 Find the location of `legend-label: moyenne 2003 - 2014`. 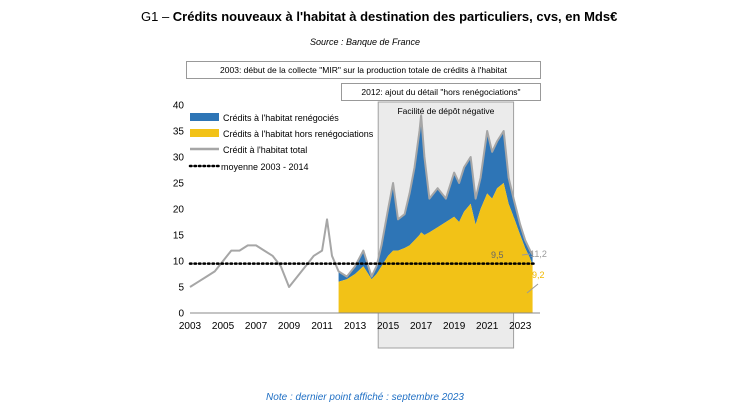

legend-label: moyenne 2003 - 2014 is located at coordinates (265, 167).